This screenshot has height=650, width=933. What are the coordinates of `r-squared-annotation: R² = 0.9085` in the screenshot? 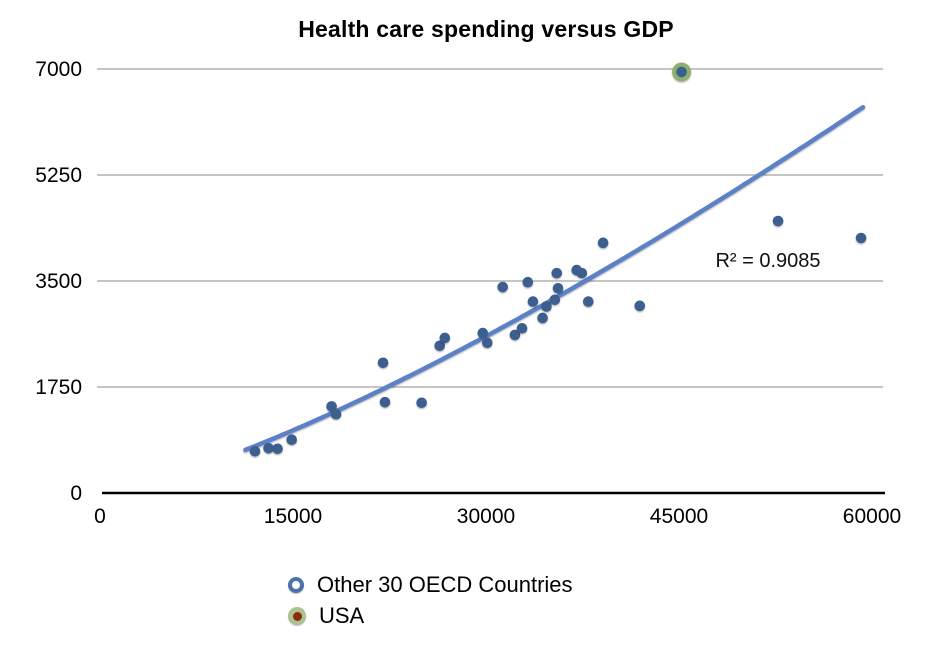 It's located at (768, 261).